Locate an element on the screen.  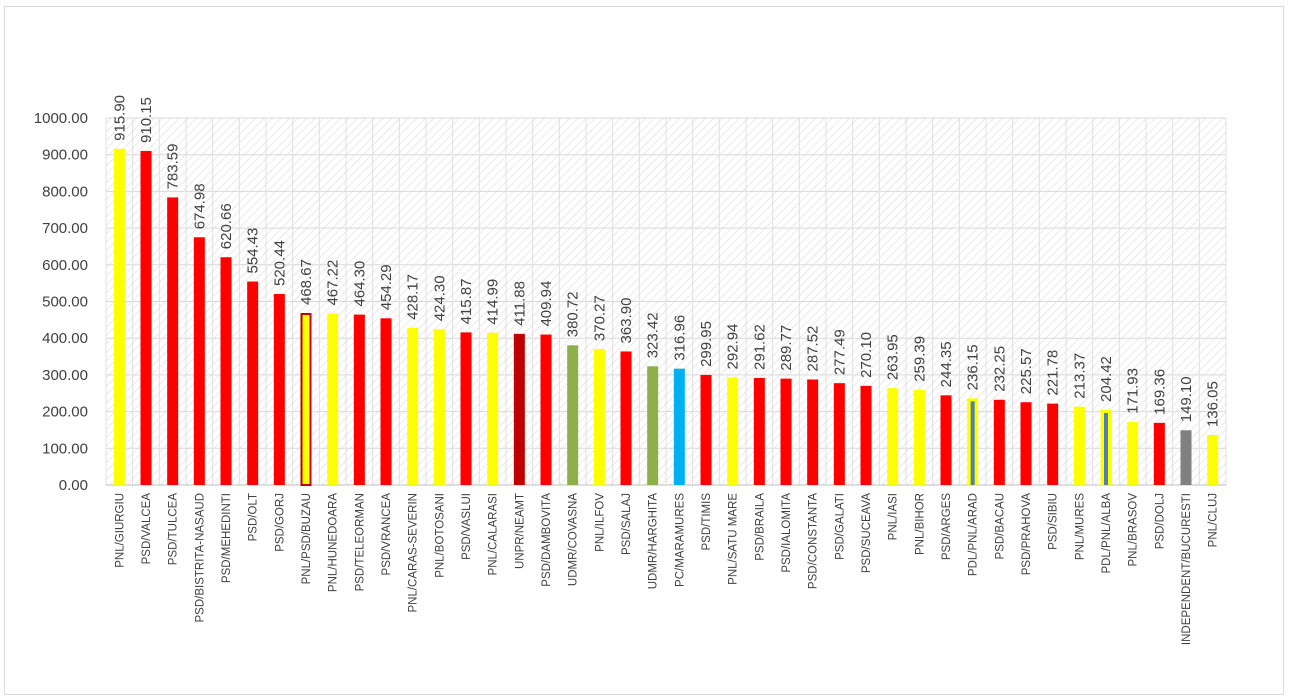
data-label: 783.59 is located at coordinates (173, 167).